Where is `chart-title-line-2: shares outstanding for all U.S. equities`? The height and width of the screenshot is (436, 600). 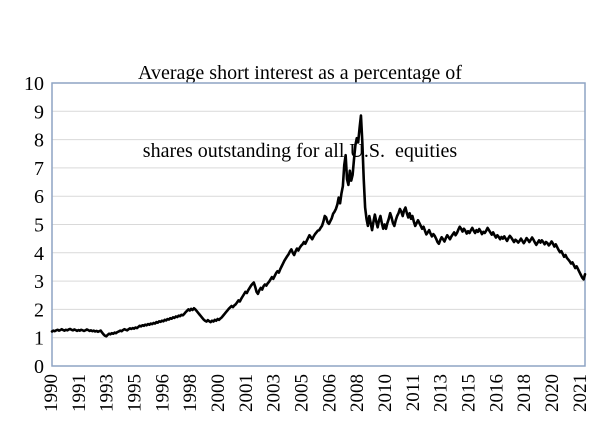 chart-title-line-2: shares outstanding for all U.S. equities is located at coordinates (300, 151).